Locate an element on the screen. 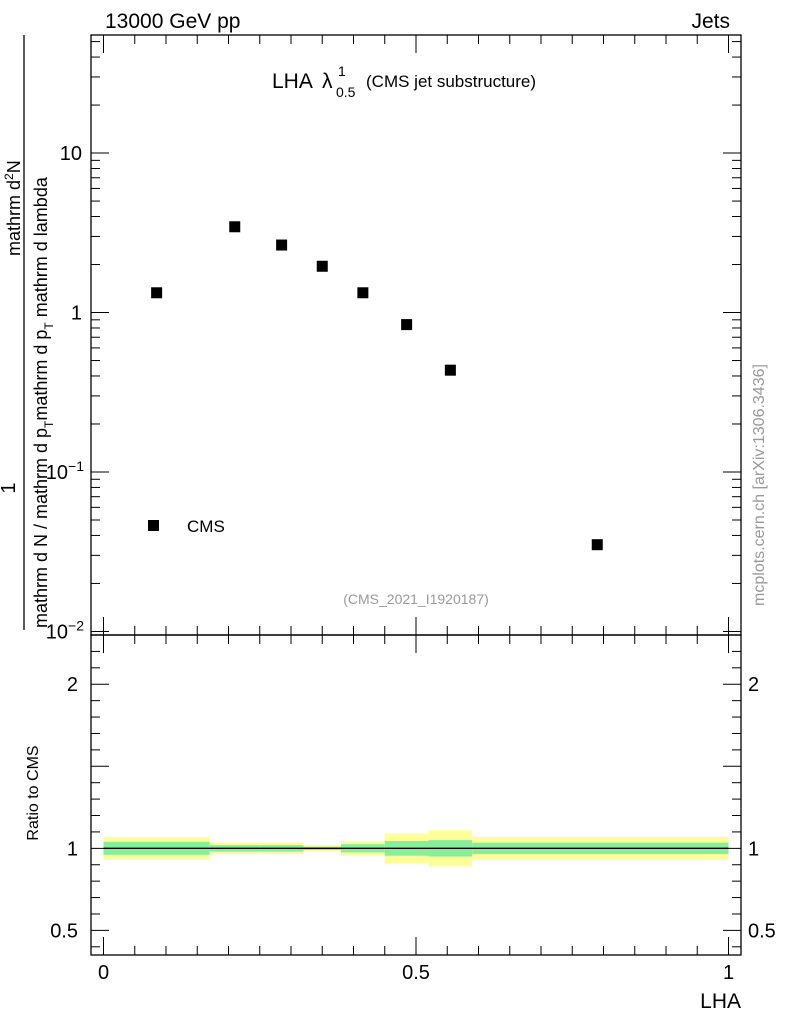 This screenshot has width=786, height=1024. main-y-tick-label: 10 is located at coordinates (71, 154).